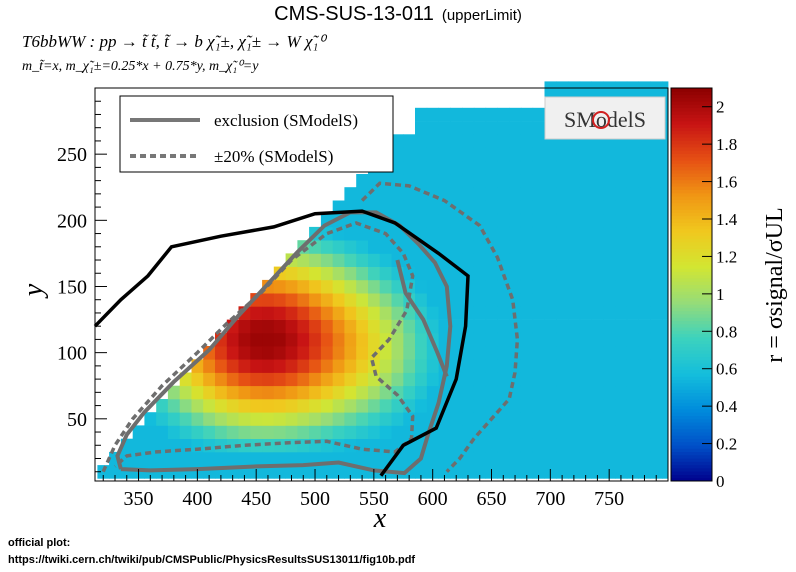  I want to click on legend-label: exclusion (SModelS), so click(286, 120).